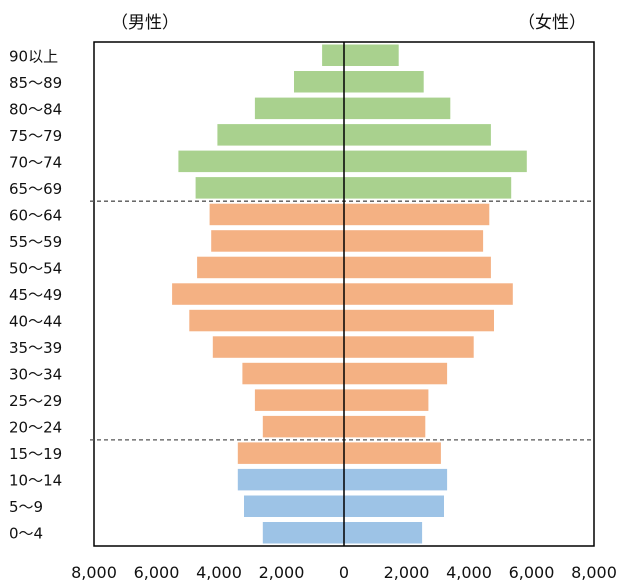 This screenshot has height=580, width=622. What do you see at coordinates (35, 428) in the screenshot?
I see `age-group-label: 20〜24` at bounding box center [35, 428].